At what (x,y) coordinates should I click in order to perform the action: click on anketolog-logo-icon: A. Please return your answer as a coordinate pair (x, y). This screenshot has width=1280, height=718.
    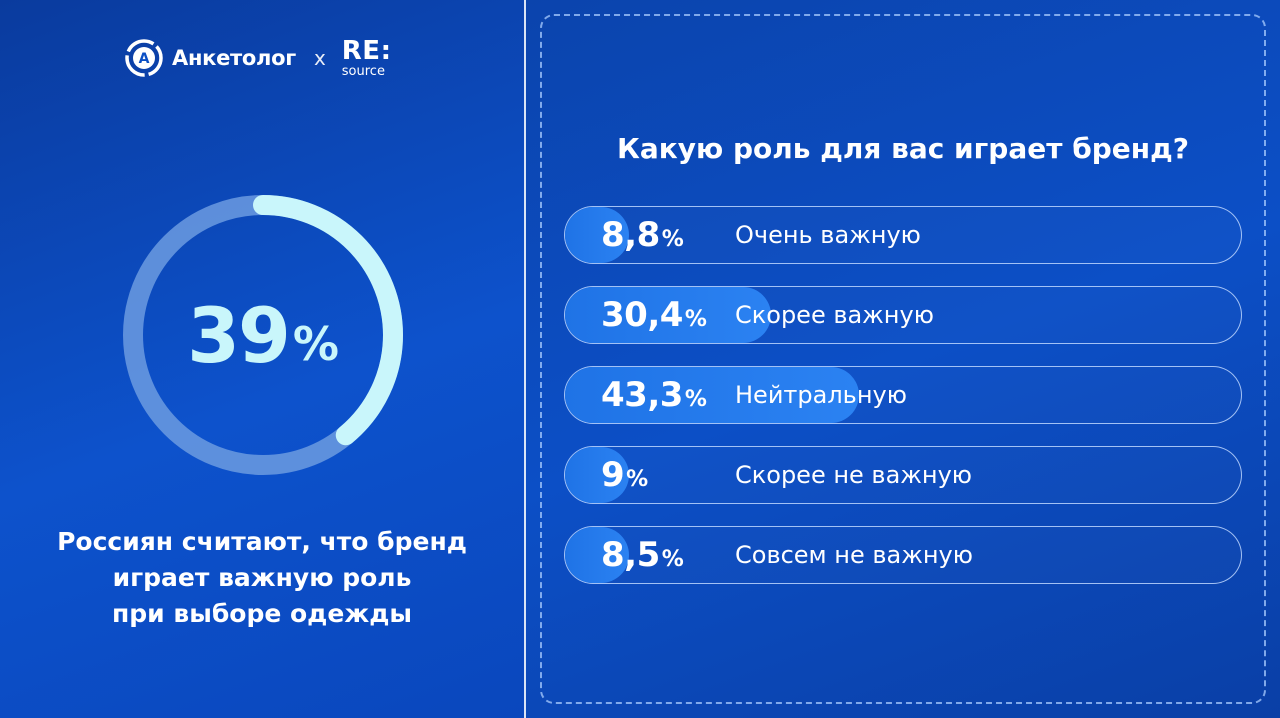
    Looking at the image, I should click on (144, 58).